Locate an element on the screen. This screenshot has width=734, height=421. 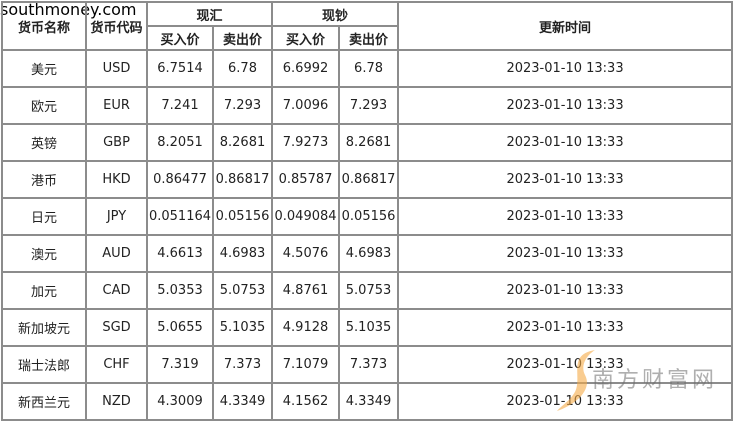
cell-fx-buy: 7.241 is located at coordinates (180, 105).